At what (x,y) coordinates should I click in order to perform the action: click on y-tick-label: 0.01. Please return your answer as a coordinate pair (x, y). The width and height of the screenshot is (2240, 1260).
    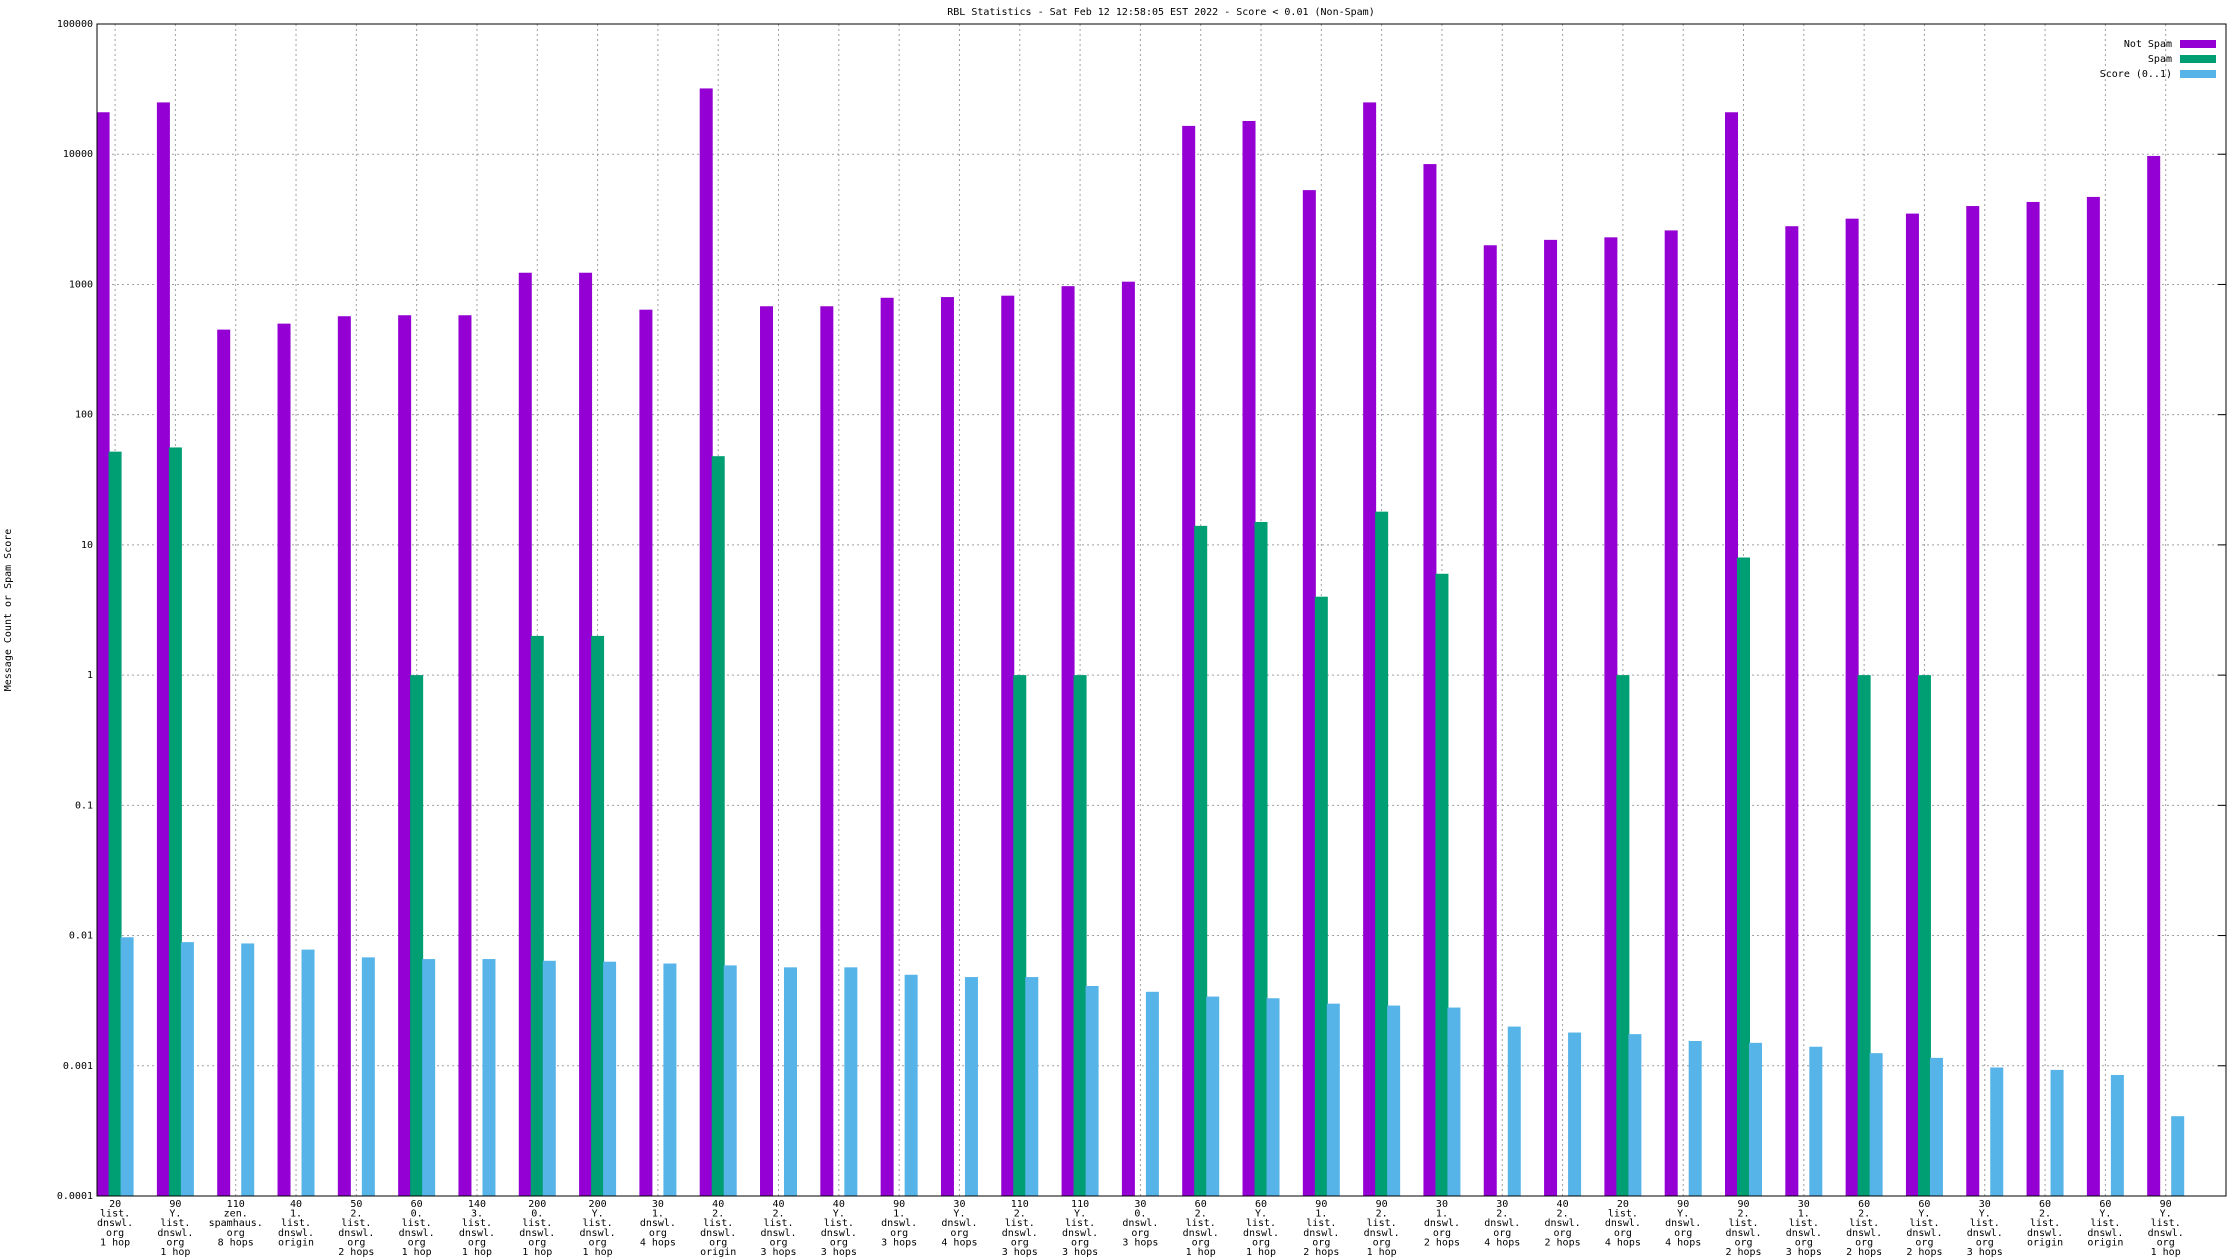
    Looking at the image, I should click on (81, 936).